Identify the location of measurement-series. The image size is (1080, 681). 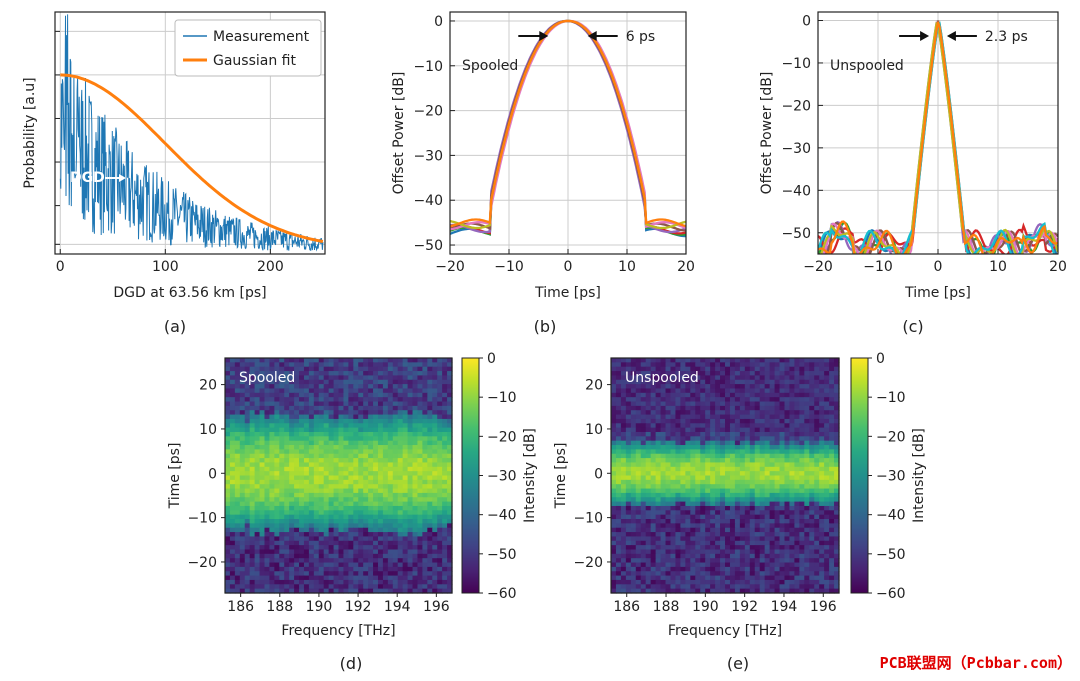
(191, 133).